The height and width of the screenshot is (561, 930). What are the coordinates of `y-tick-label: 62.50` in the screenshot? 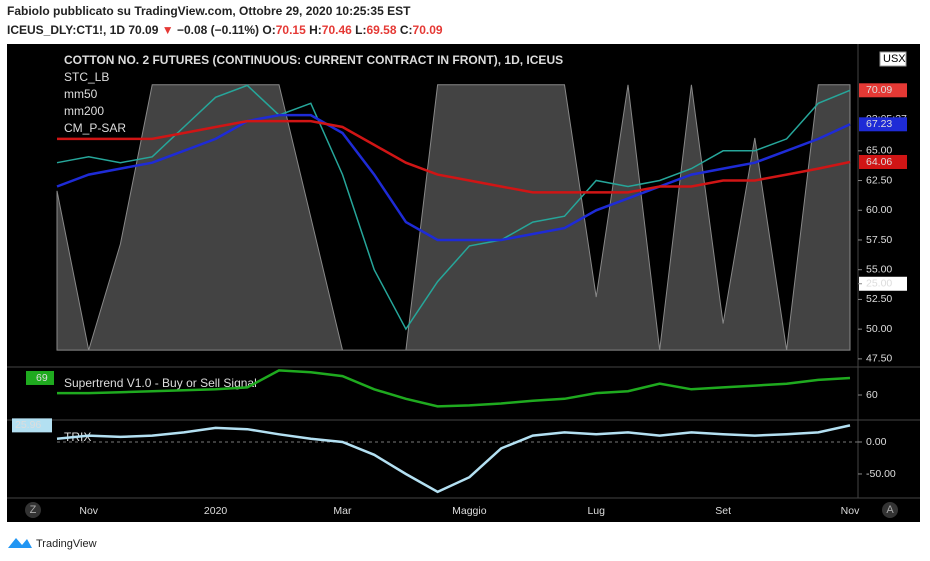 It's located at (879, 180).